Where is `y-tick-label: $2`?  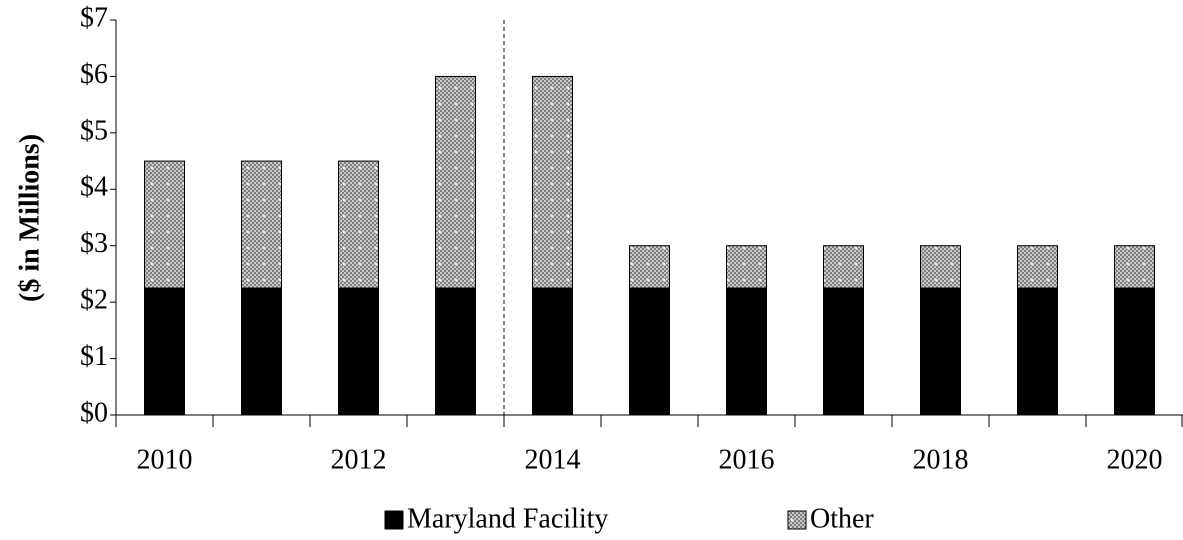
y-tick-label: $2 is located at coordinates (94, 300).